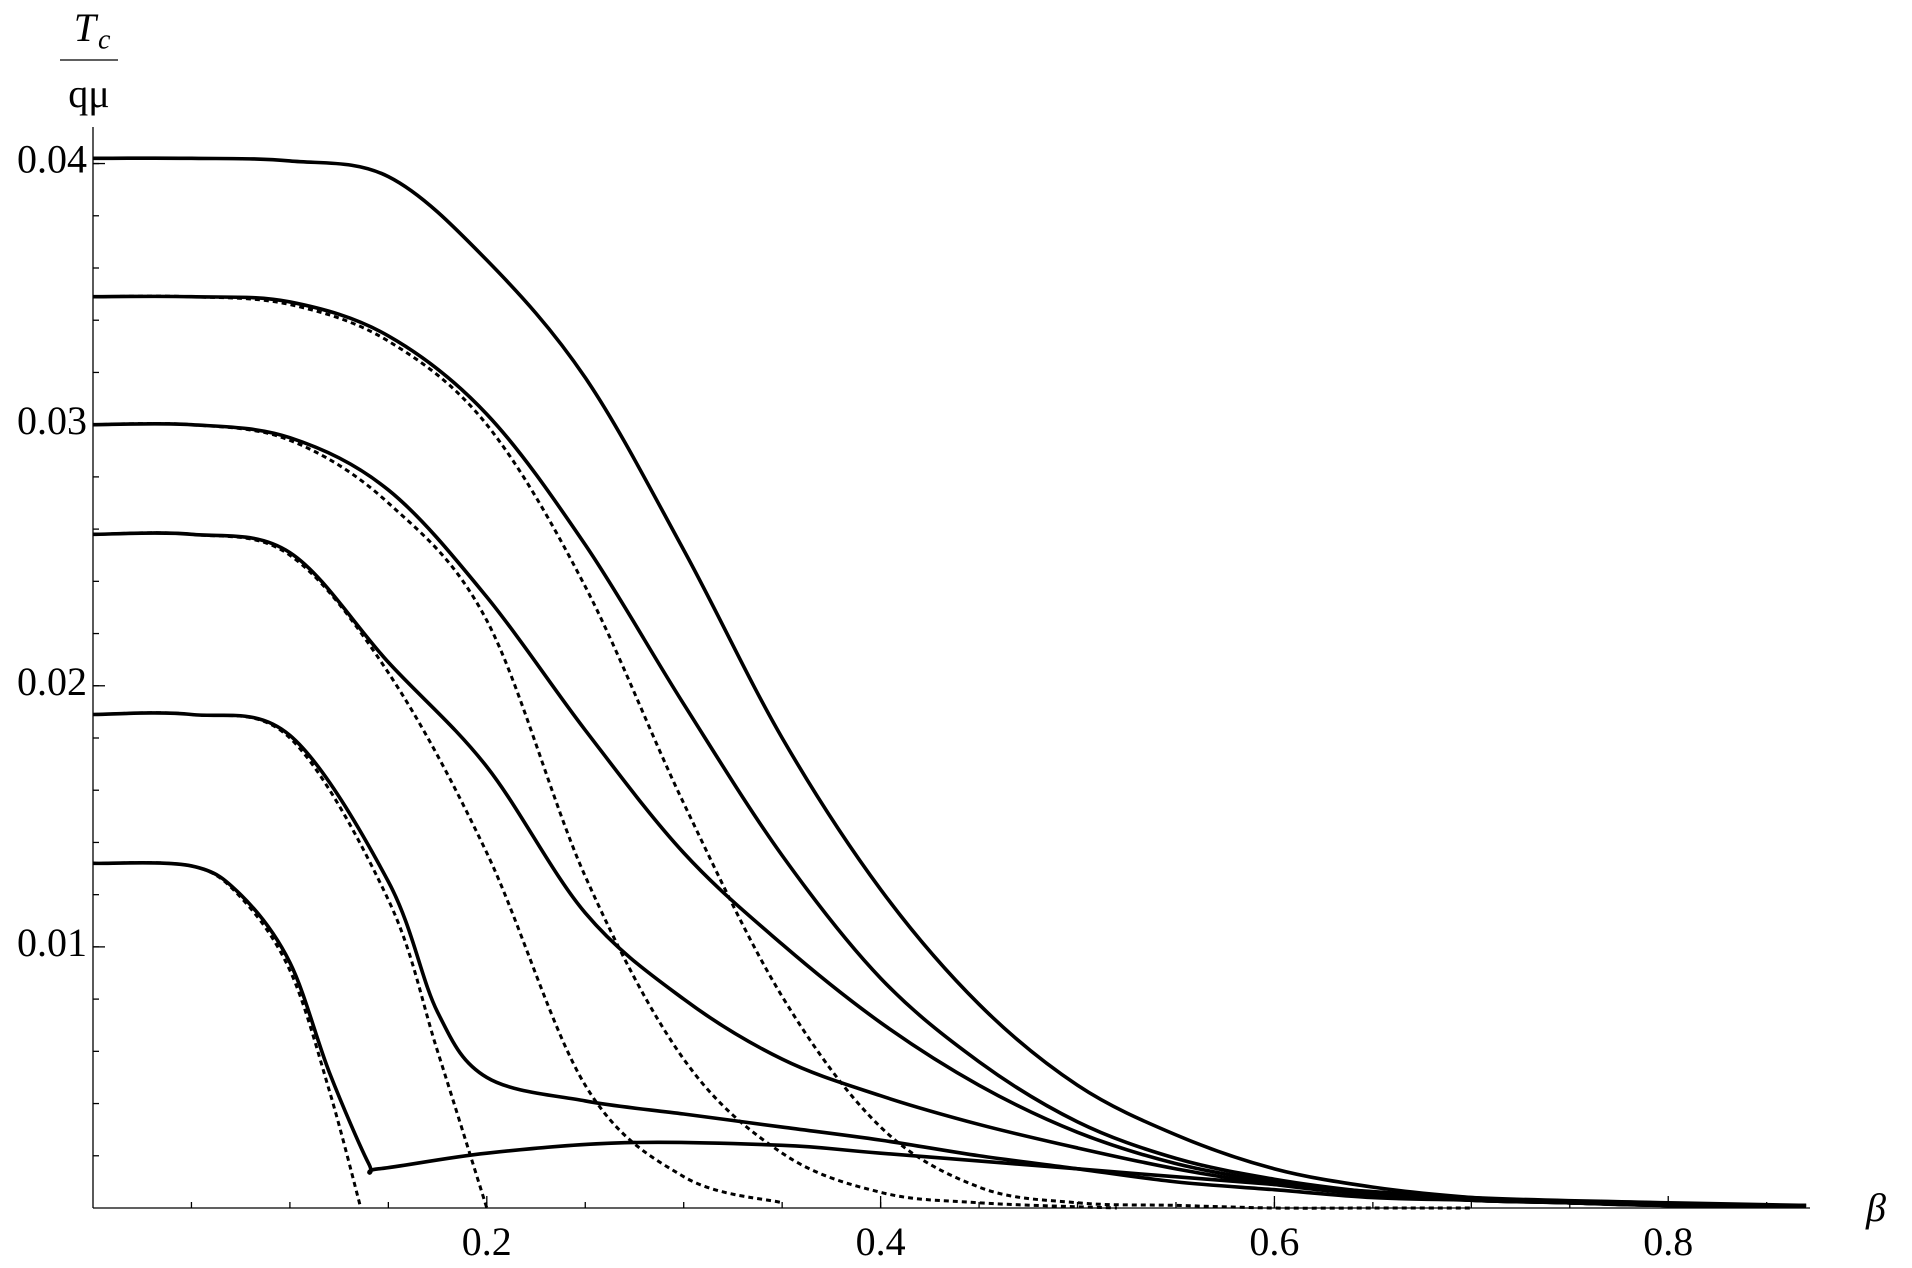 The width and height of the screenshot is (1912, 1268). What do you see at coordinates (487, 1241) in the screenshot?
I see `x-tick-label: 0.2` at bounding box center [487, 1241].